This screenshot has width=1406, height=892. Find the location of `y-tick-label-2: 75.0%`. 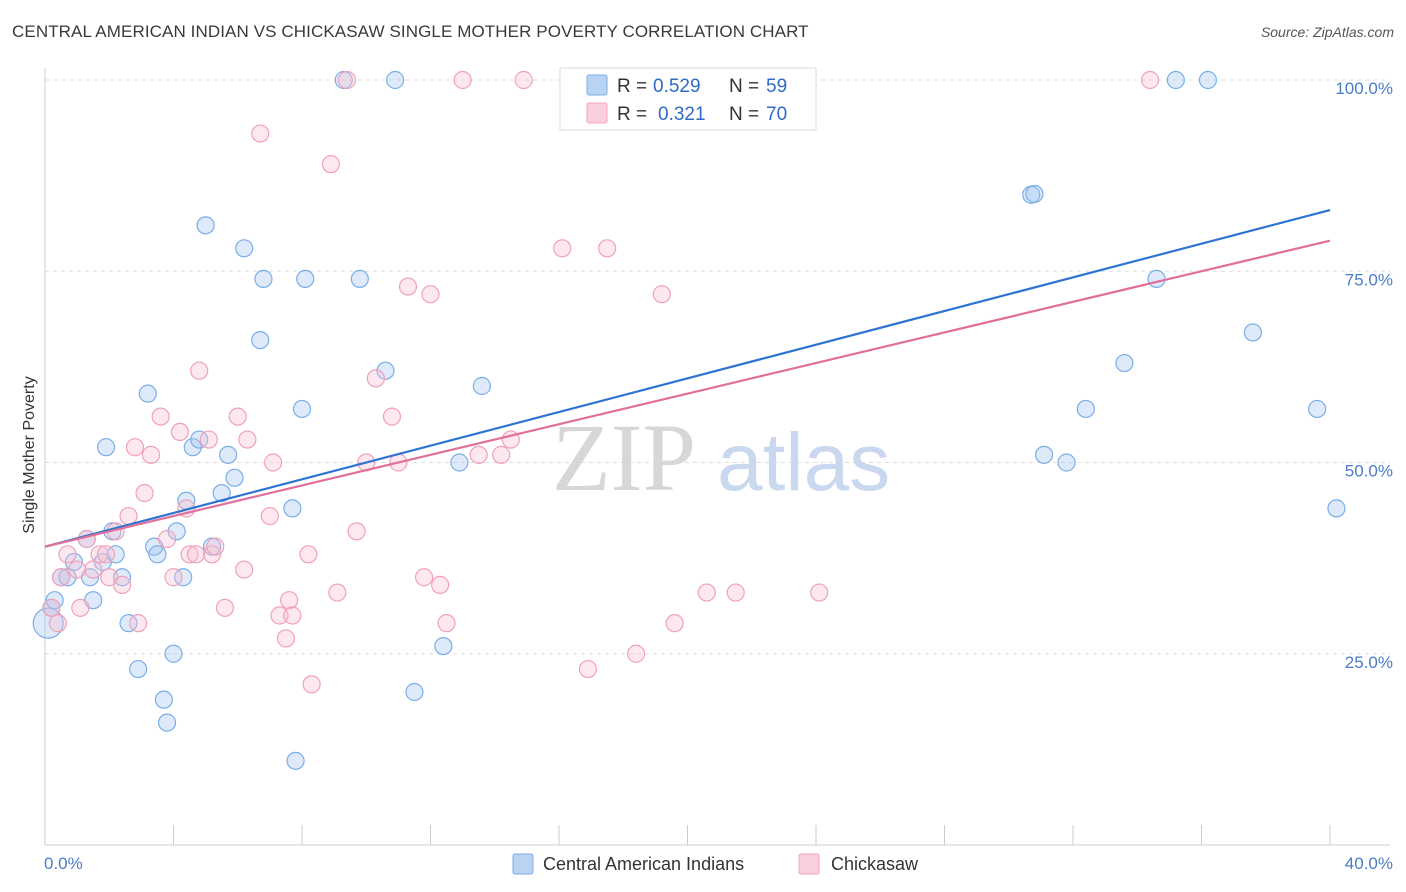

y-tick-label-2: 75.0% is located at coordinates (1369, 279).